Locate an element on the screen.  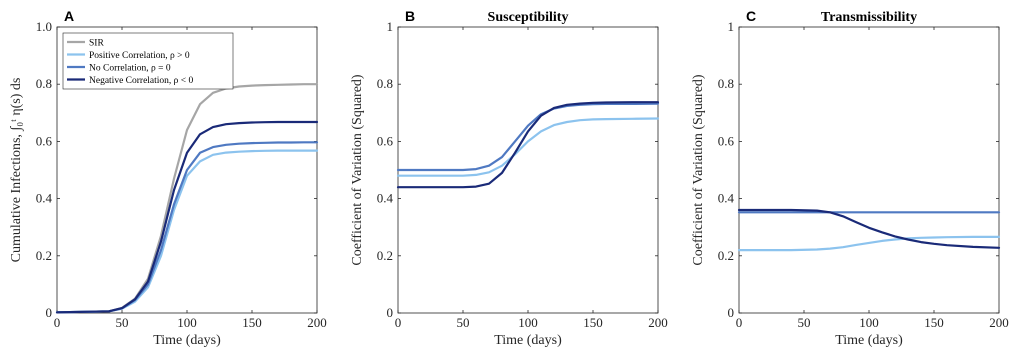
panel-letter: B is located at coordinates (410, 16).